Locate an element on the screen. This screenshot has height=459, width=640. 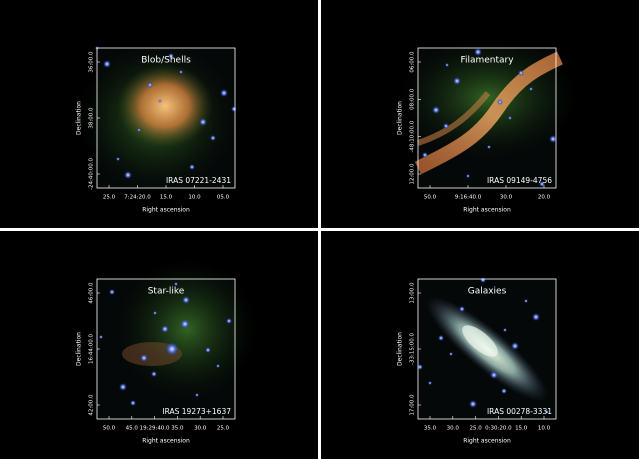
source-label: IRAS 07221-2431 is located at coordinates (198, 180).